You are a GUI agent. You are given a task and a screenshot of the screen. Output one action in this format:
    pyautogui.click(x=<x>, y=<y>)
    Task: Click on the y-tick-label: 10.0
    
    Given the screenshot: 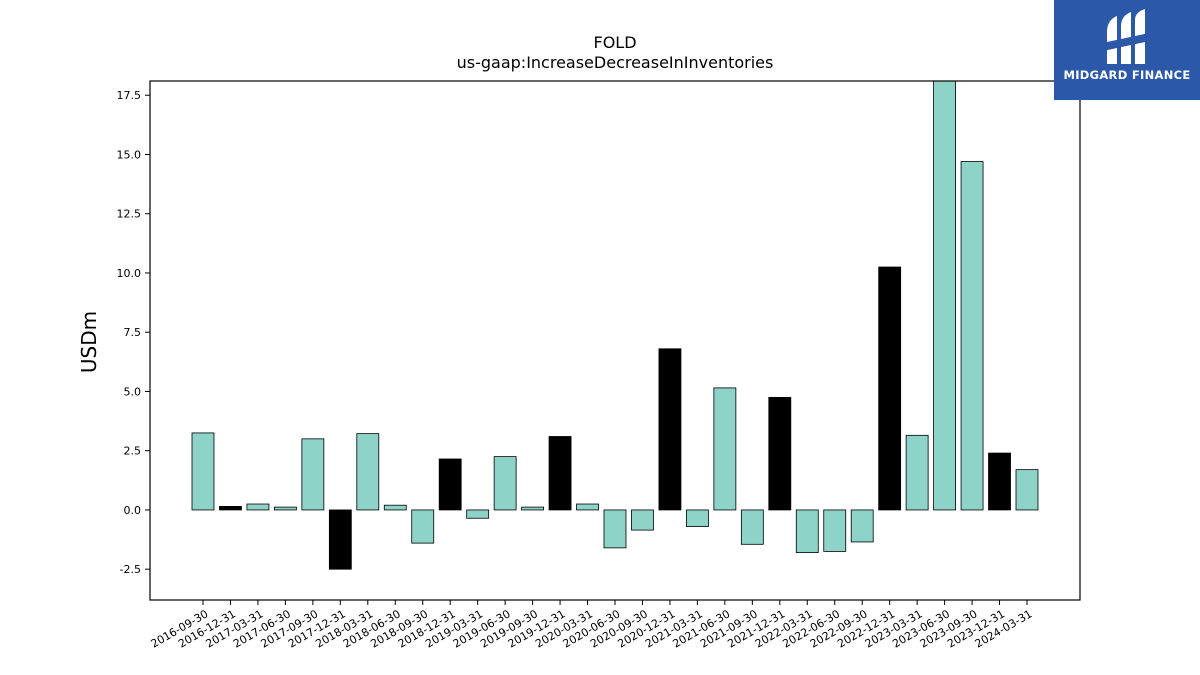 What is the action you would take?
    pyautogui.click(x=129, y=273)
    